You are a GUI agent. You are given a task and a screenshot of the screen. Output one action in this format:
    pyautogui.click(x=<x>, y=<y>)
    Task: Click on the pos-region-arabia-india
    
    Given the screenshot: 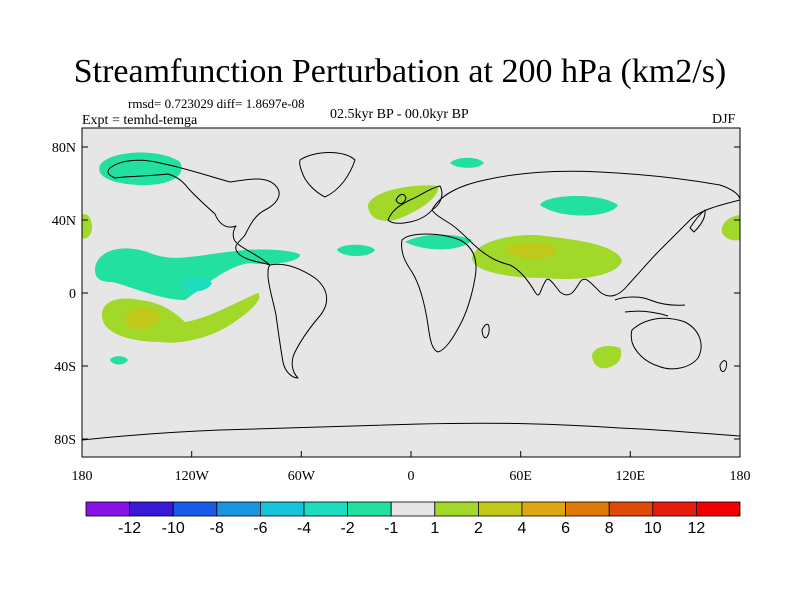 What is the action you would take?
    pyautogui.click(x=547, y=257)
    